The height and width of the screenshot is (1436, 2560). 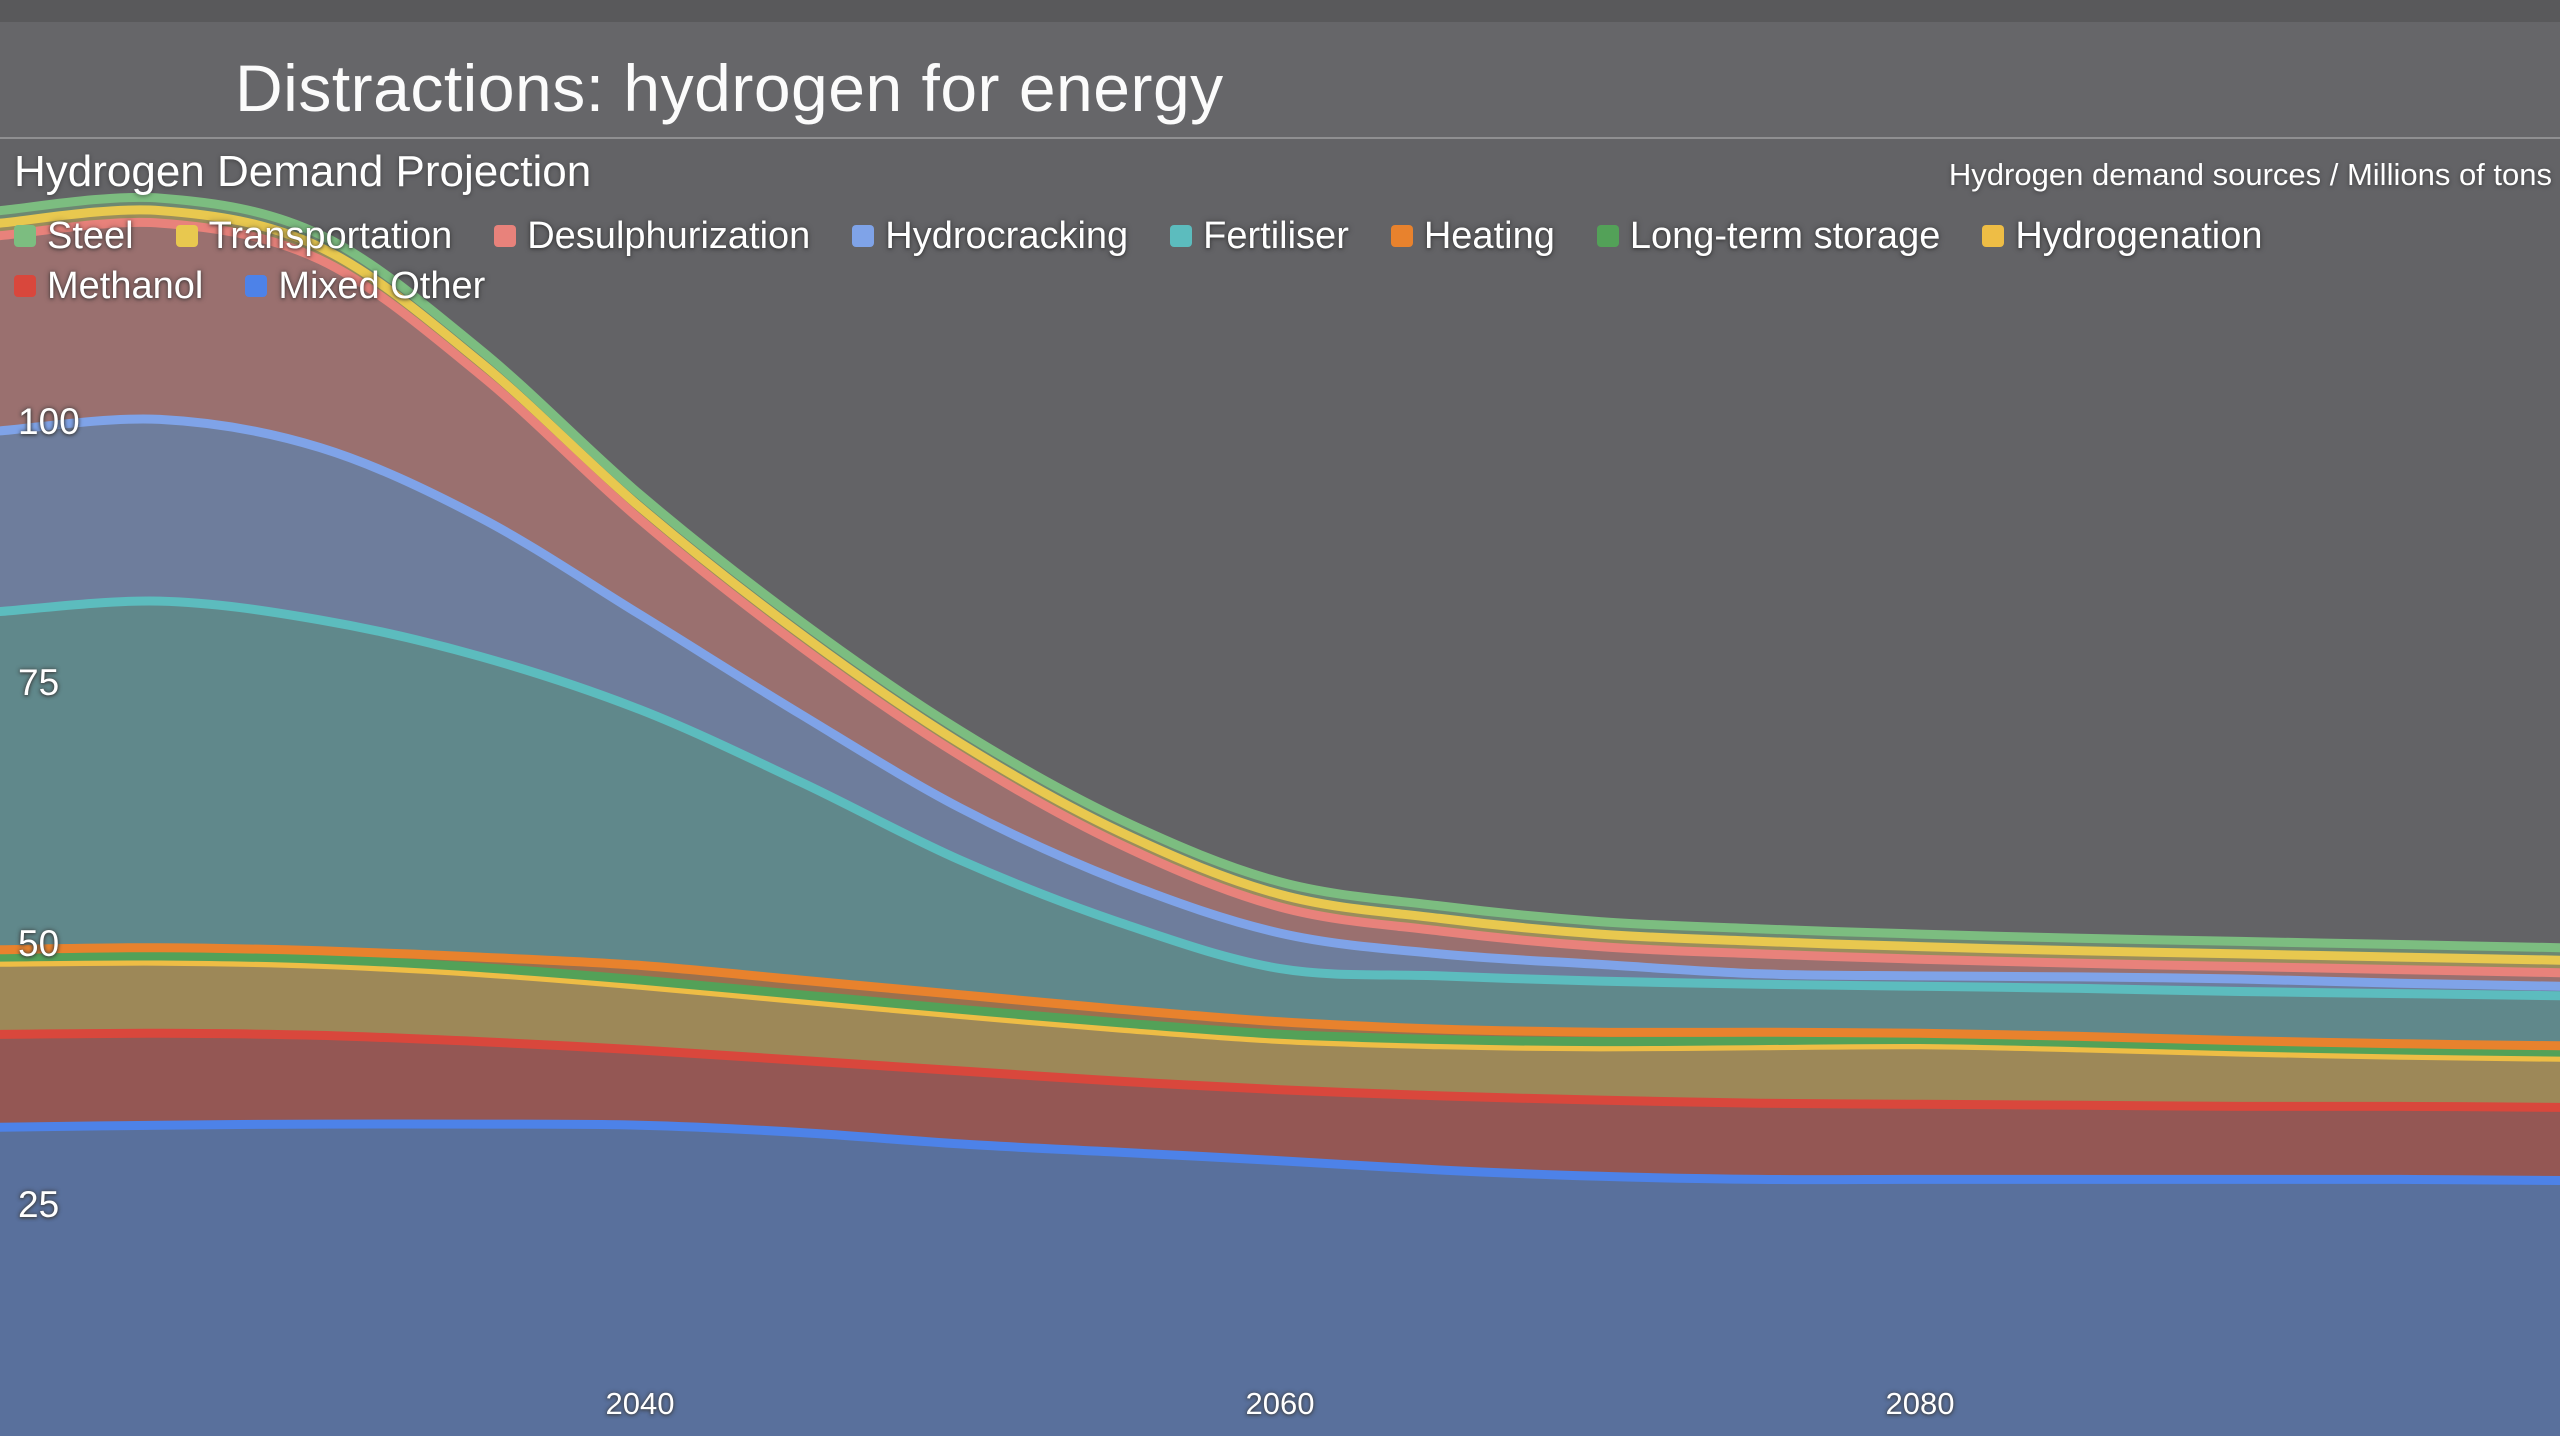 What do you see at coordinates (1920, 1403) in the screenshot?
I see `x-tick-label: 2080` at bounding box center [1920, 1403].